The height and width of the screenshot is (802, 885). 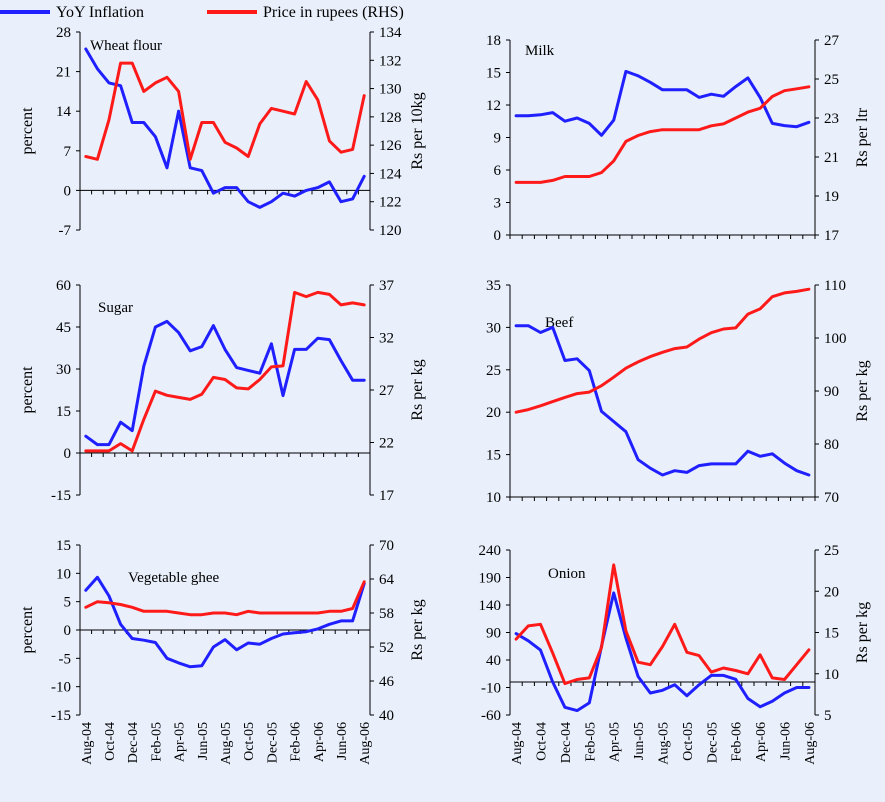 What do you see at coordinates (386, 716) in the screenshot?
I see `right-tick-label: 40` at bounding box center [386, 716].